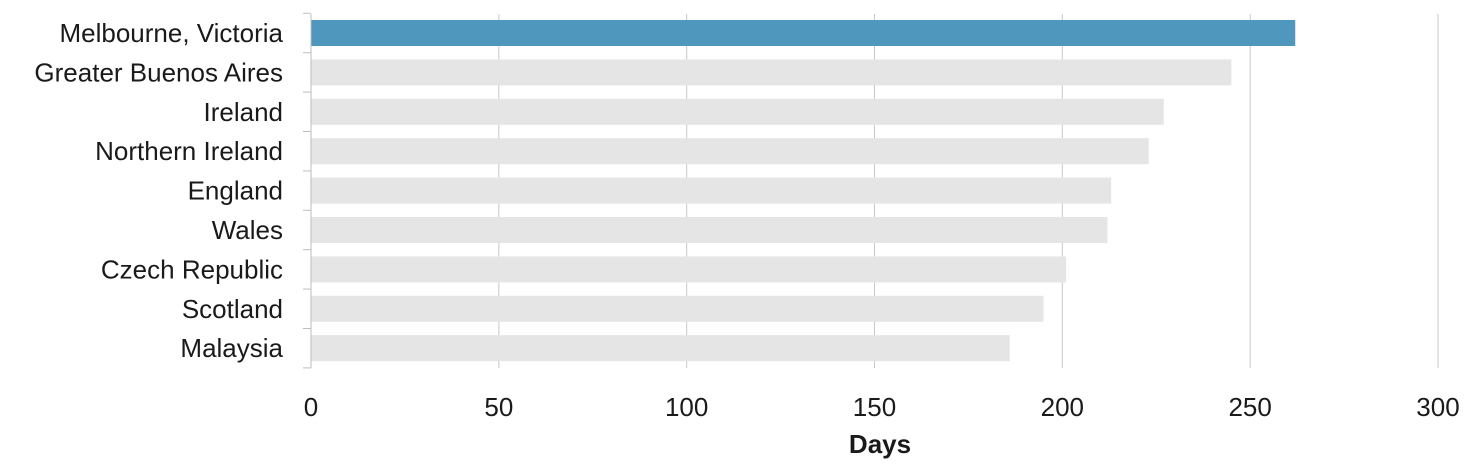  I want to click on category-label: Czech Republic, so click(192, 269).